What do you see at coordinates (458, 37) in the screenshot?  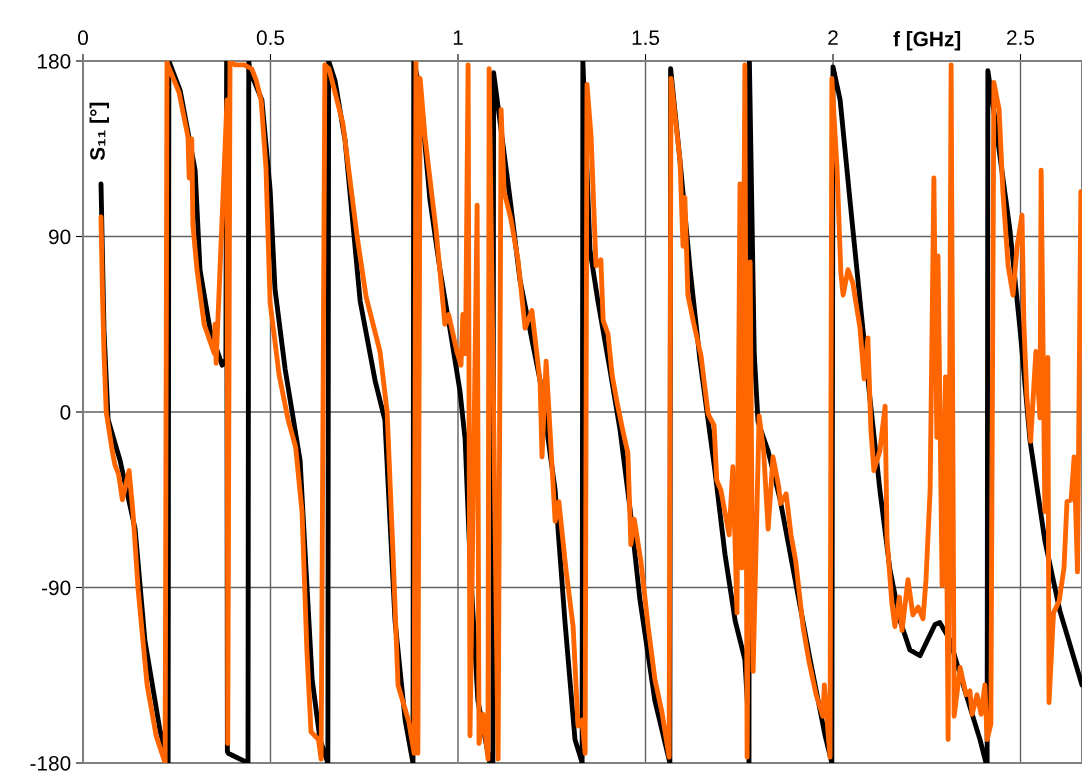 I see `x-tick-label: 1` at bounding box center [458, 37].